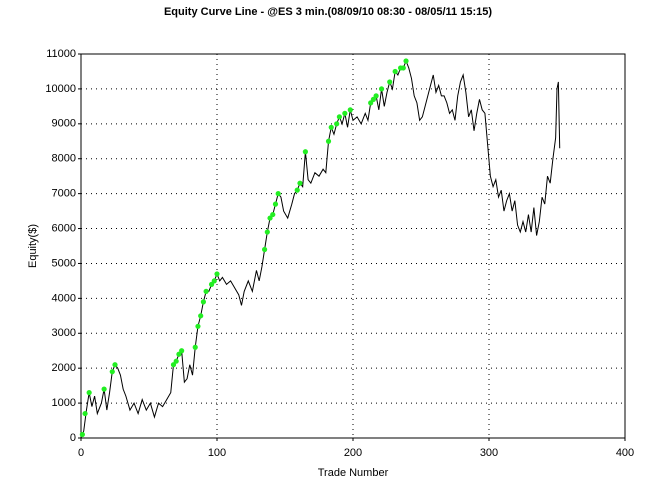  Describe the element at coordinates (60, 89) in the screenshot. I see `y-tick-label: 10000` at that location.